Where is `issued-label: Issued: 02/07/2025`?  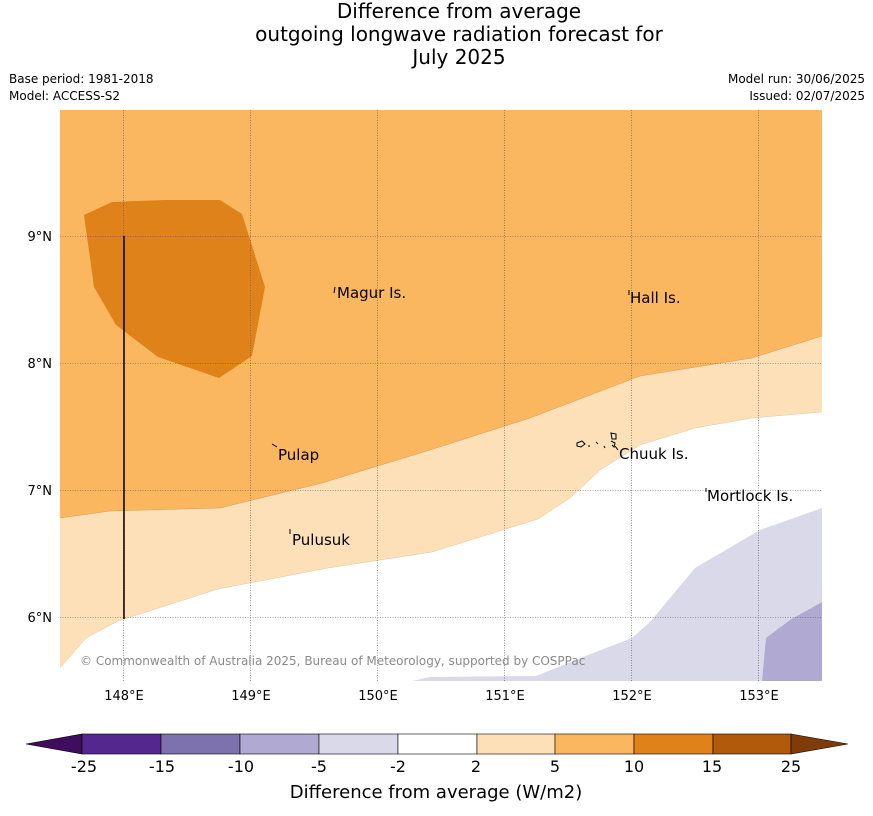 issued-label: Issued: 02/07/2025 is located at coordinates (807, 96).